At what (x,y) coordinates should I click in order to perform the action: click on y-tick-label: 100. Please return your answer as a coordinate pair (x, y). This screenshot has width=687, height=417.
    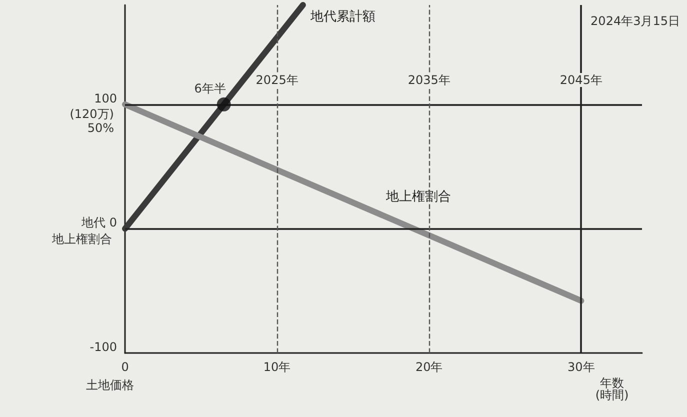
    Looking at the image, I should click on (105, 98).